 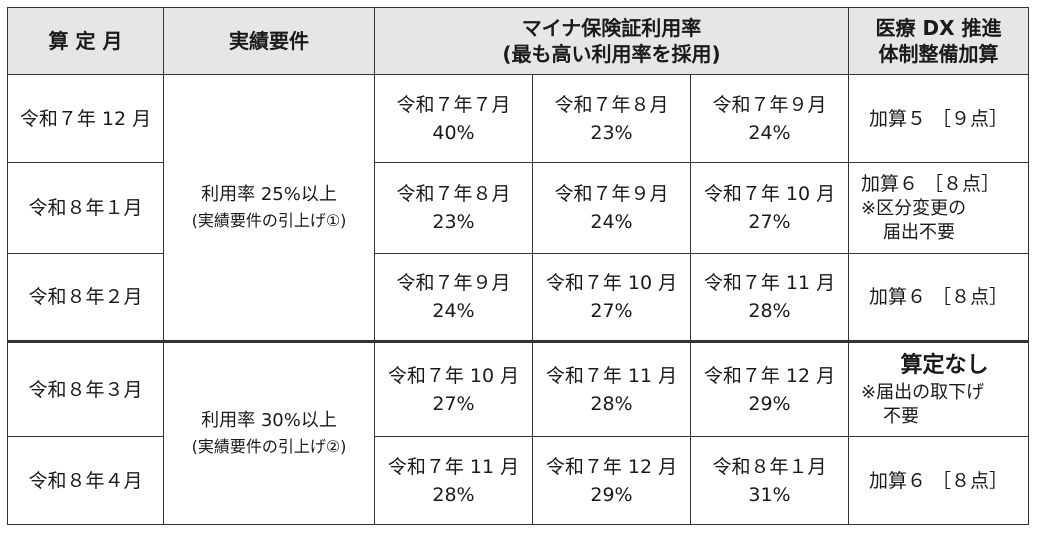 What do you see at coordinates (769, 480) in the screenshot?
I see `rate-cell: 令和８年１月 31%` at bounding box center [769, 480].